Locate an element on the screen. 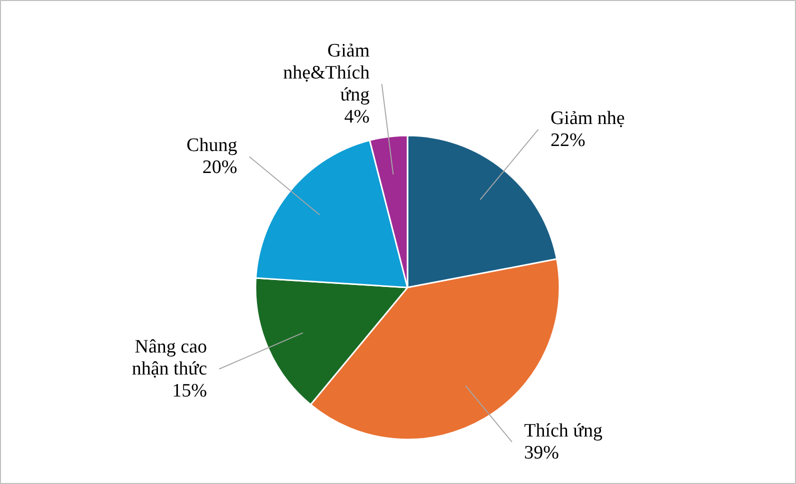 This screenshot has height=484, width=796. slice-label: Chung is located at coordinates (212, 145).